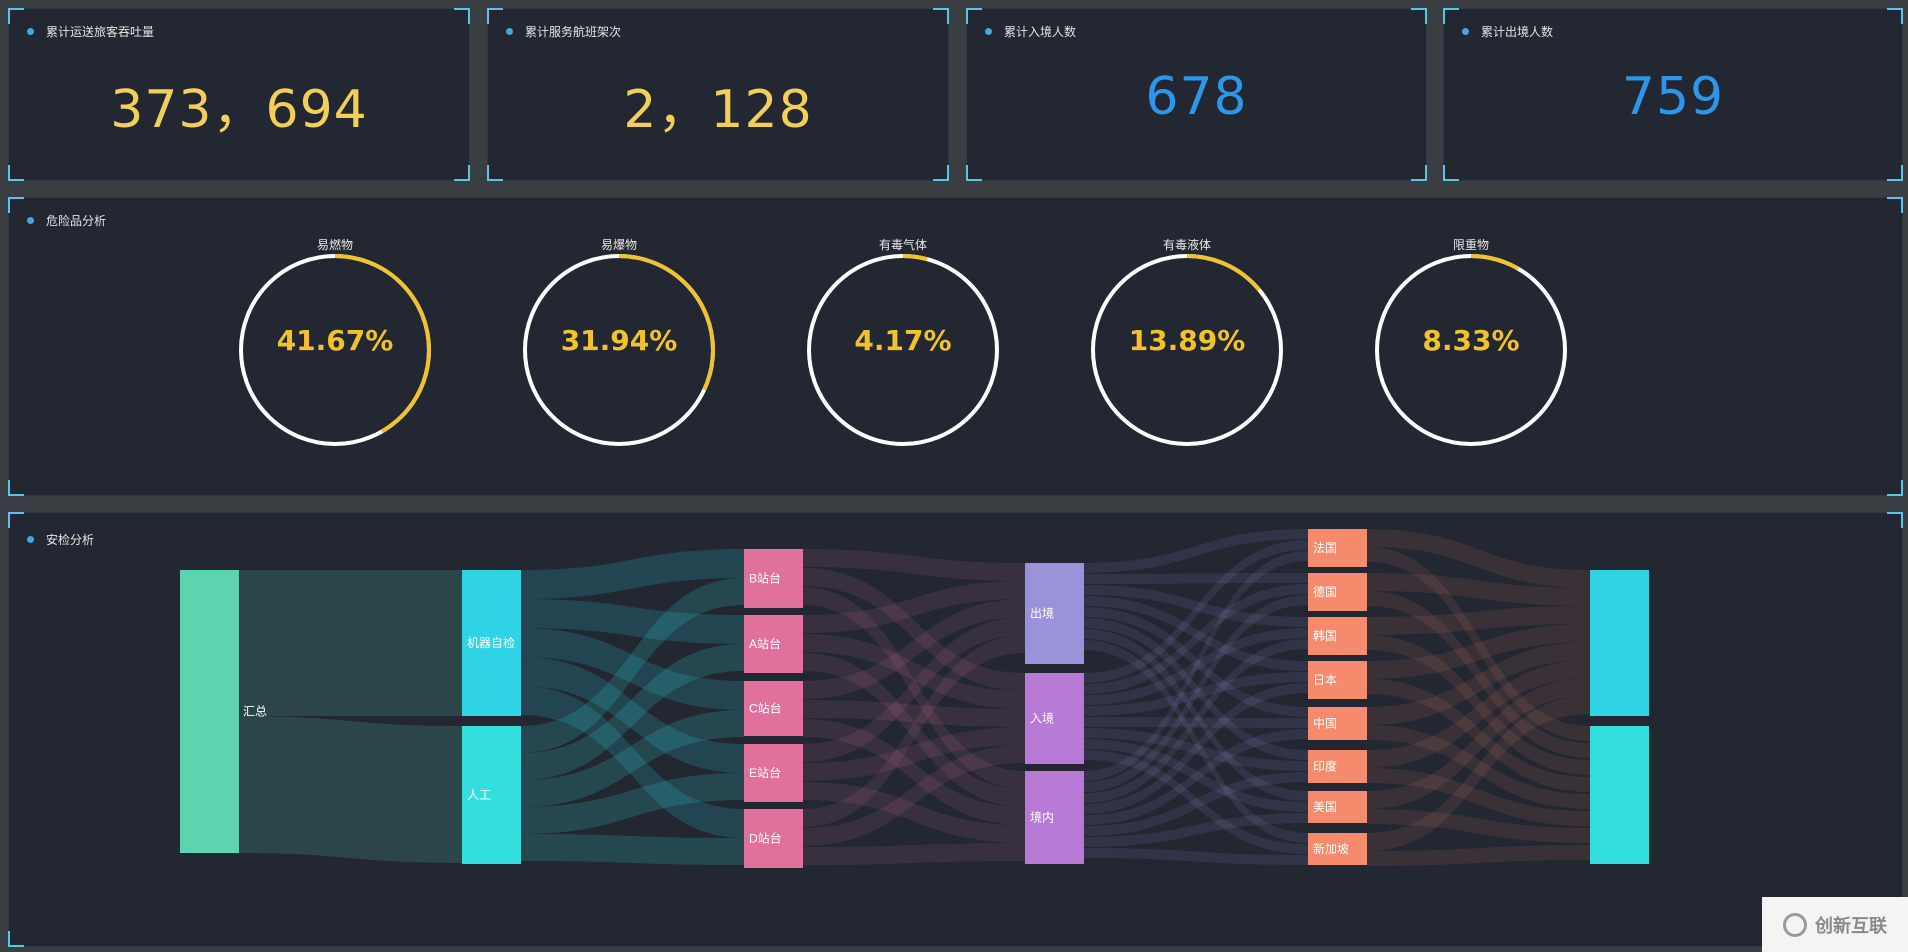 The height and width of the screenshot is (952, 1908). What do you see at coordinates (1186, 245) in the screenshot?
I see `ring-label: 有毒液体` at bounding box center [1186, 245].